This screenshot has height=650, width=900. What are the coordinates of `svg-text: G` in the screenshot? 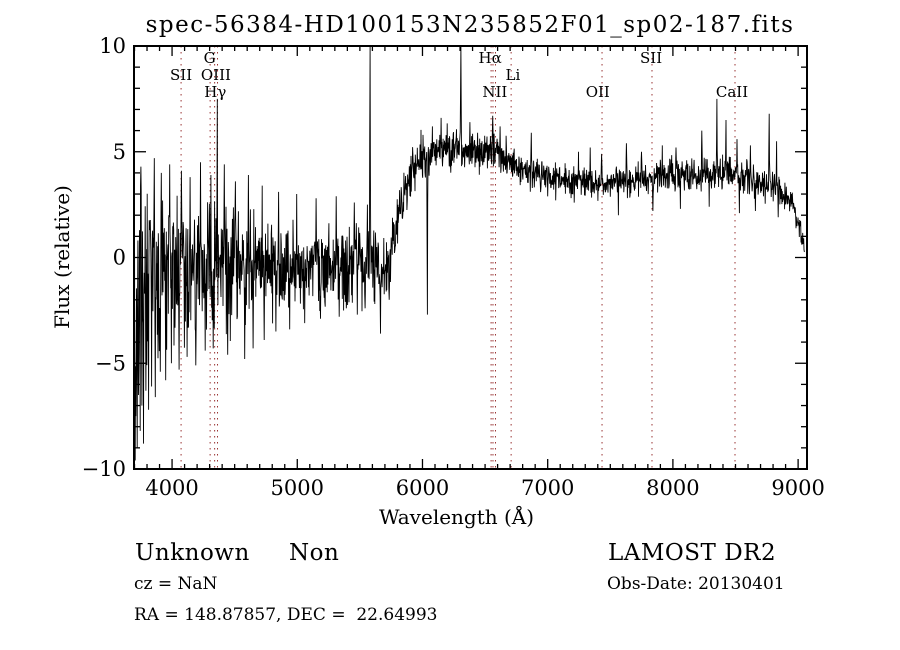 It's located at (210, 58).